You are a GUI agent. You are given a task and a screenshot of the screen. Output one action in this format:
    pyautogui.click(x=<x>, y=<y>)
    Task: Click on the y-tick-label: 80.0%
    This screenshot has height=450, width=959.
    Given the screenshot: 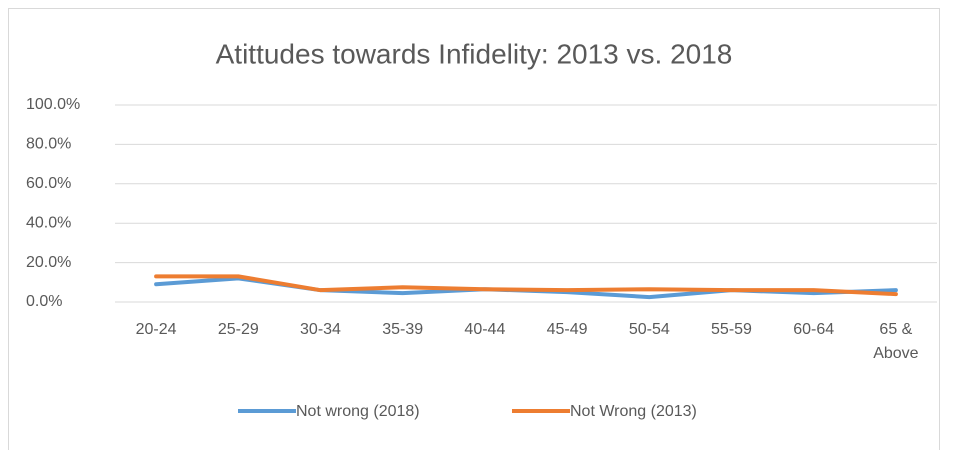 What is the action you would take?
    pyautogui.click(x=48, y=144)
    